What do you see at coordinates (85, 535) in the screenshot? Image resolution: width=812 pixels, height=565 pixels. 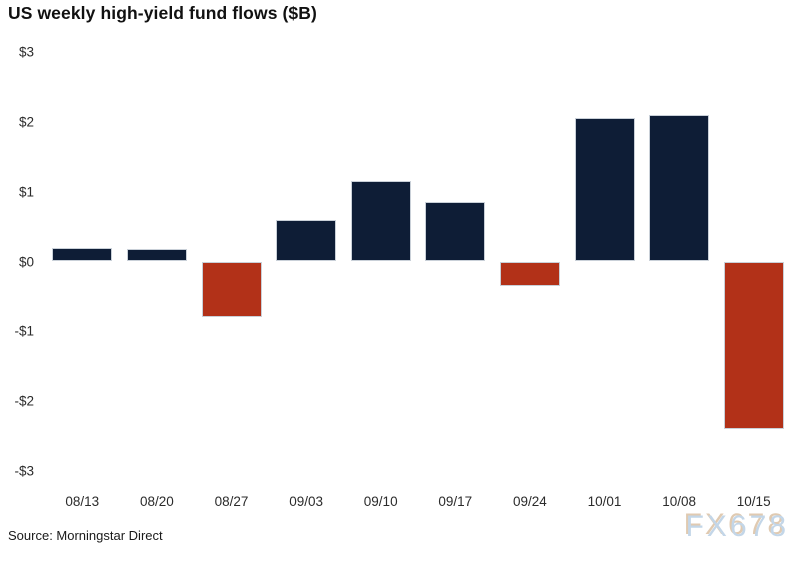 I see `source-note: Source: Morningstar Direct` at bounding box center [85, 535].